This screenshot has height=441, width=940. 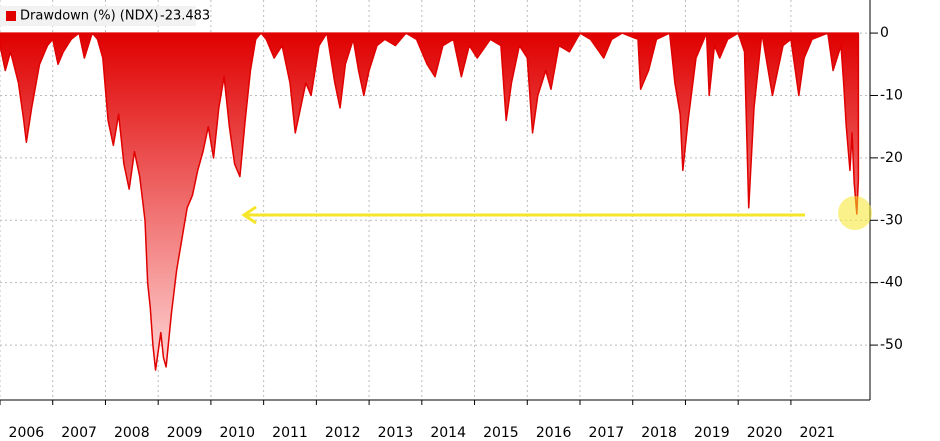 What do you see at coordinates (185, 433) in the screenshot?
I see `x-tick-label: 2009` at bounding box center [185, 433].